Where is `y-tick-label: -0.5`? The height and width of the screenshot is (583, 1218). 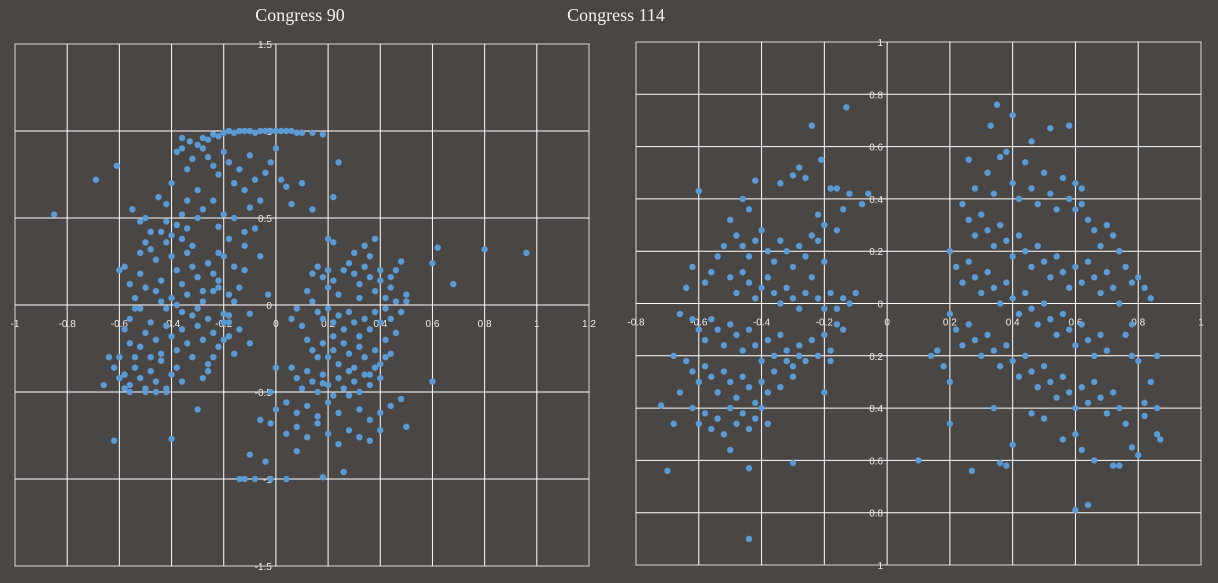 y-tick-label: -0.5 is located at coordinates (264, 393).